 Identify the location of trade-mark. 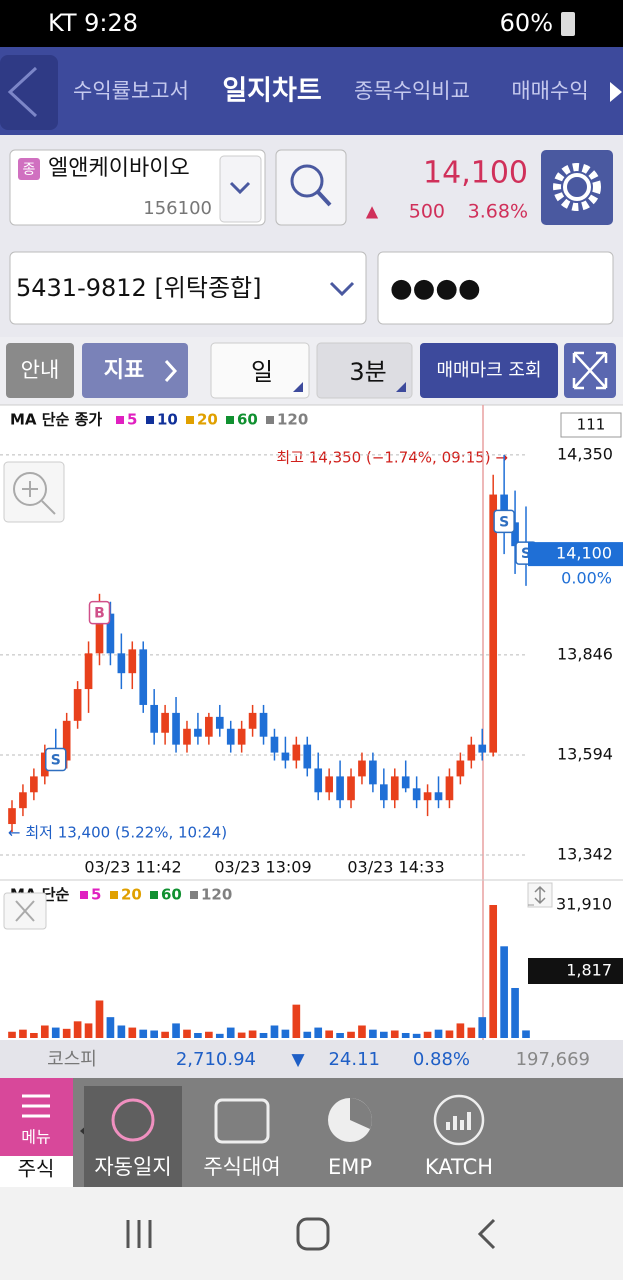
(55, 759).